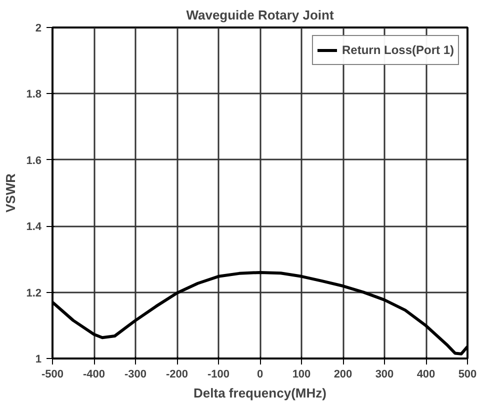 Image resolution: width=479 pixels, height=403 pixels. Describe the element at coordinates (34, 227) in the screenshot. I see `y-tick-label: 1.4` at that location.